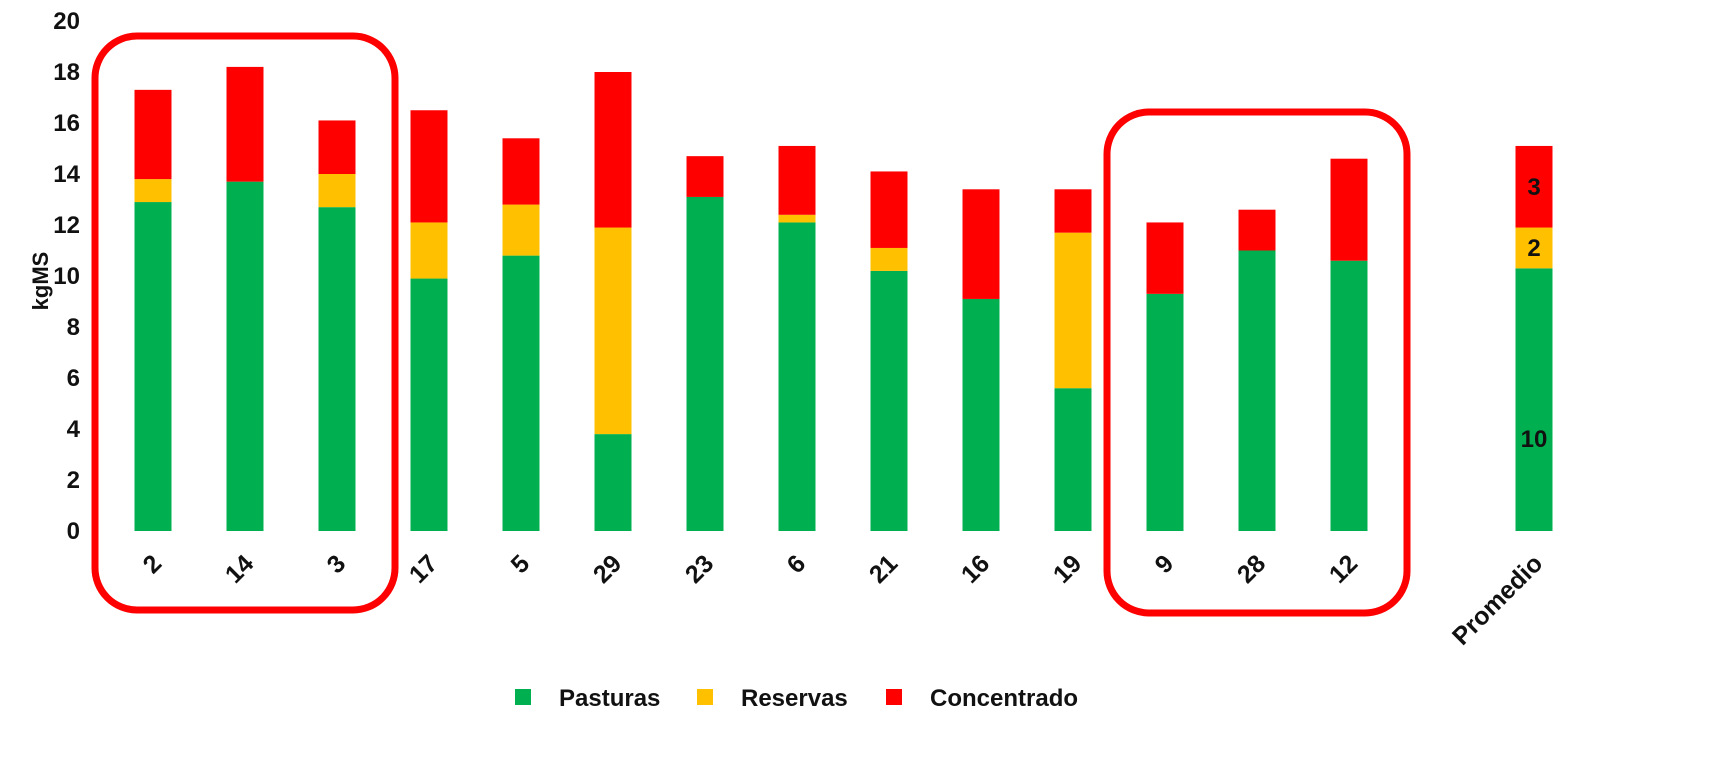 The height and width of the screenshot is (781, 1719). What do you see at coordinates (240, 569) in the screenshot?
I see `x-tick-label: 14` at bounding box center [240, 569].